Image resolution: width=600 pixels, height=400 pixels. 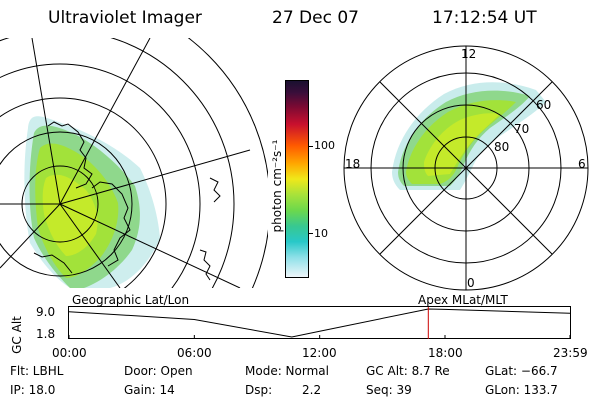 I want to click on timeline-x-tick-label: 12:00, so click(x=319, y=353).